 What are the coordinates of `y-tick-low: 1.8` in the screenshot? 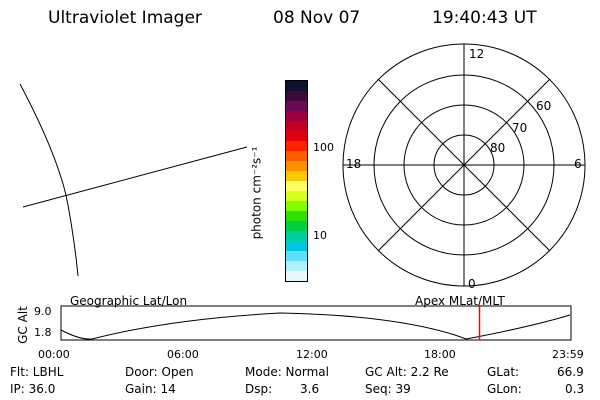 It's located at (43, 332).